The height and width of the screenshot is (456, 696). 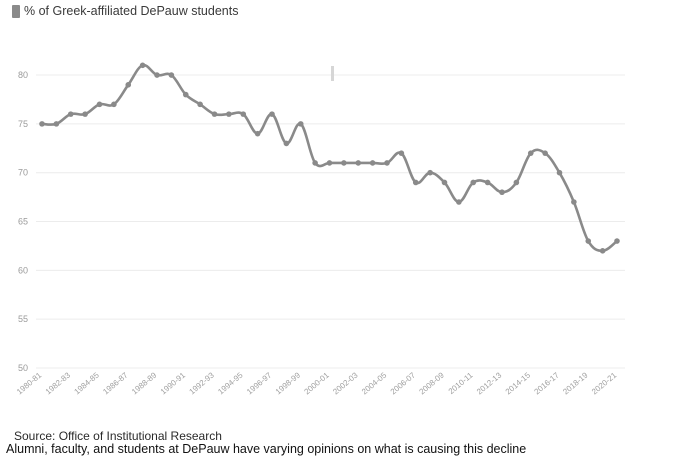 I want to click on x-tick-label: 2018-19, so click(x=575, y=383).